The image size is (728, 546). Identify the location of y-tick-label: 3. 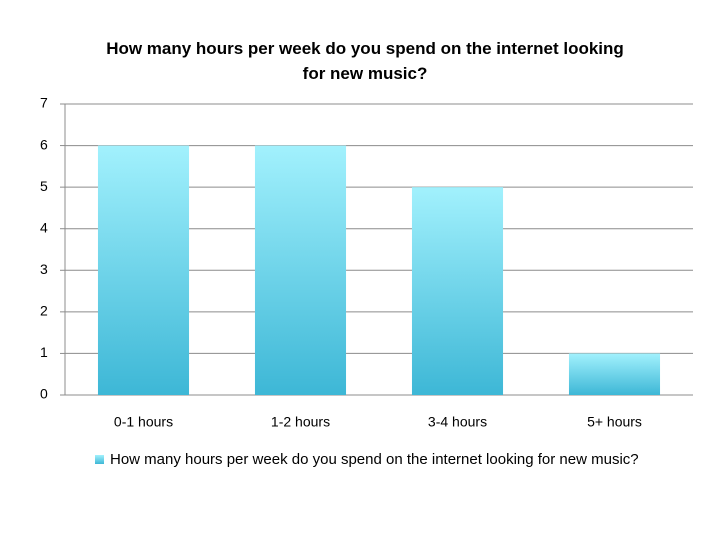
(44, 269).